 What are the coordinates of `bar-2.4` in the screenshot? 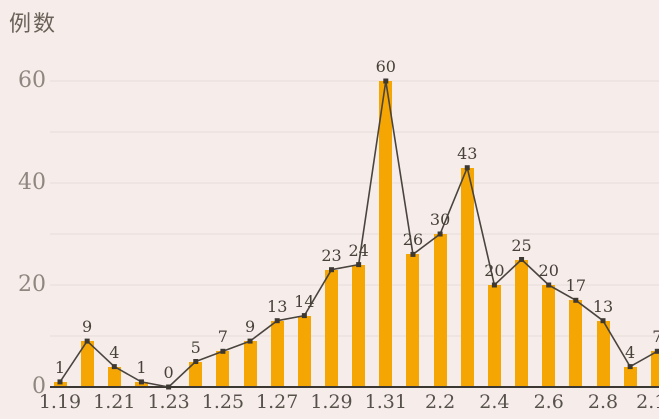 It's located at (494, 336).